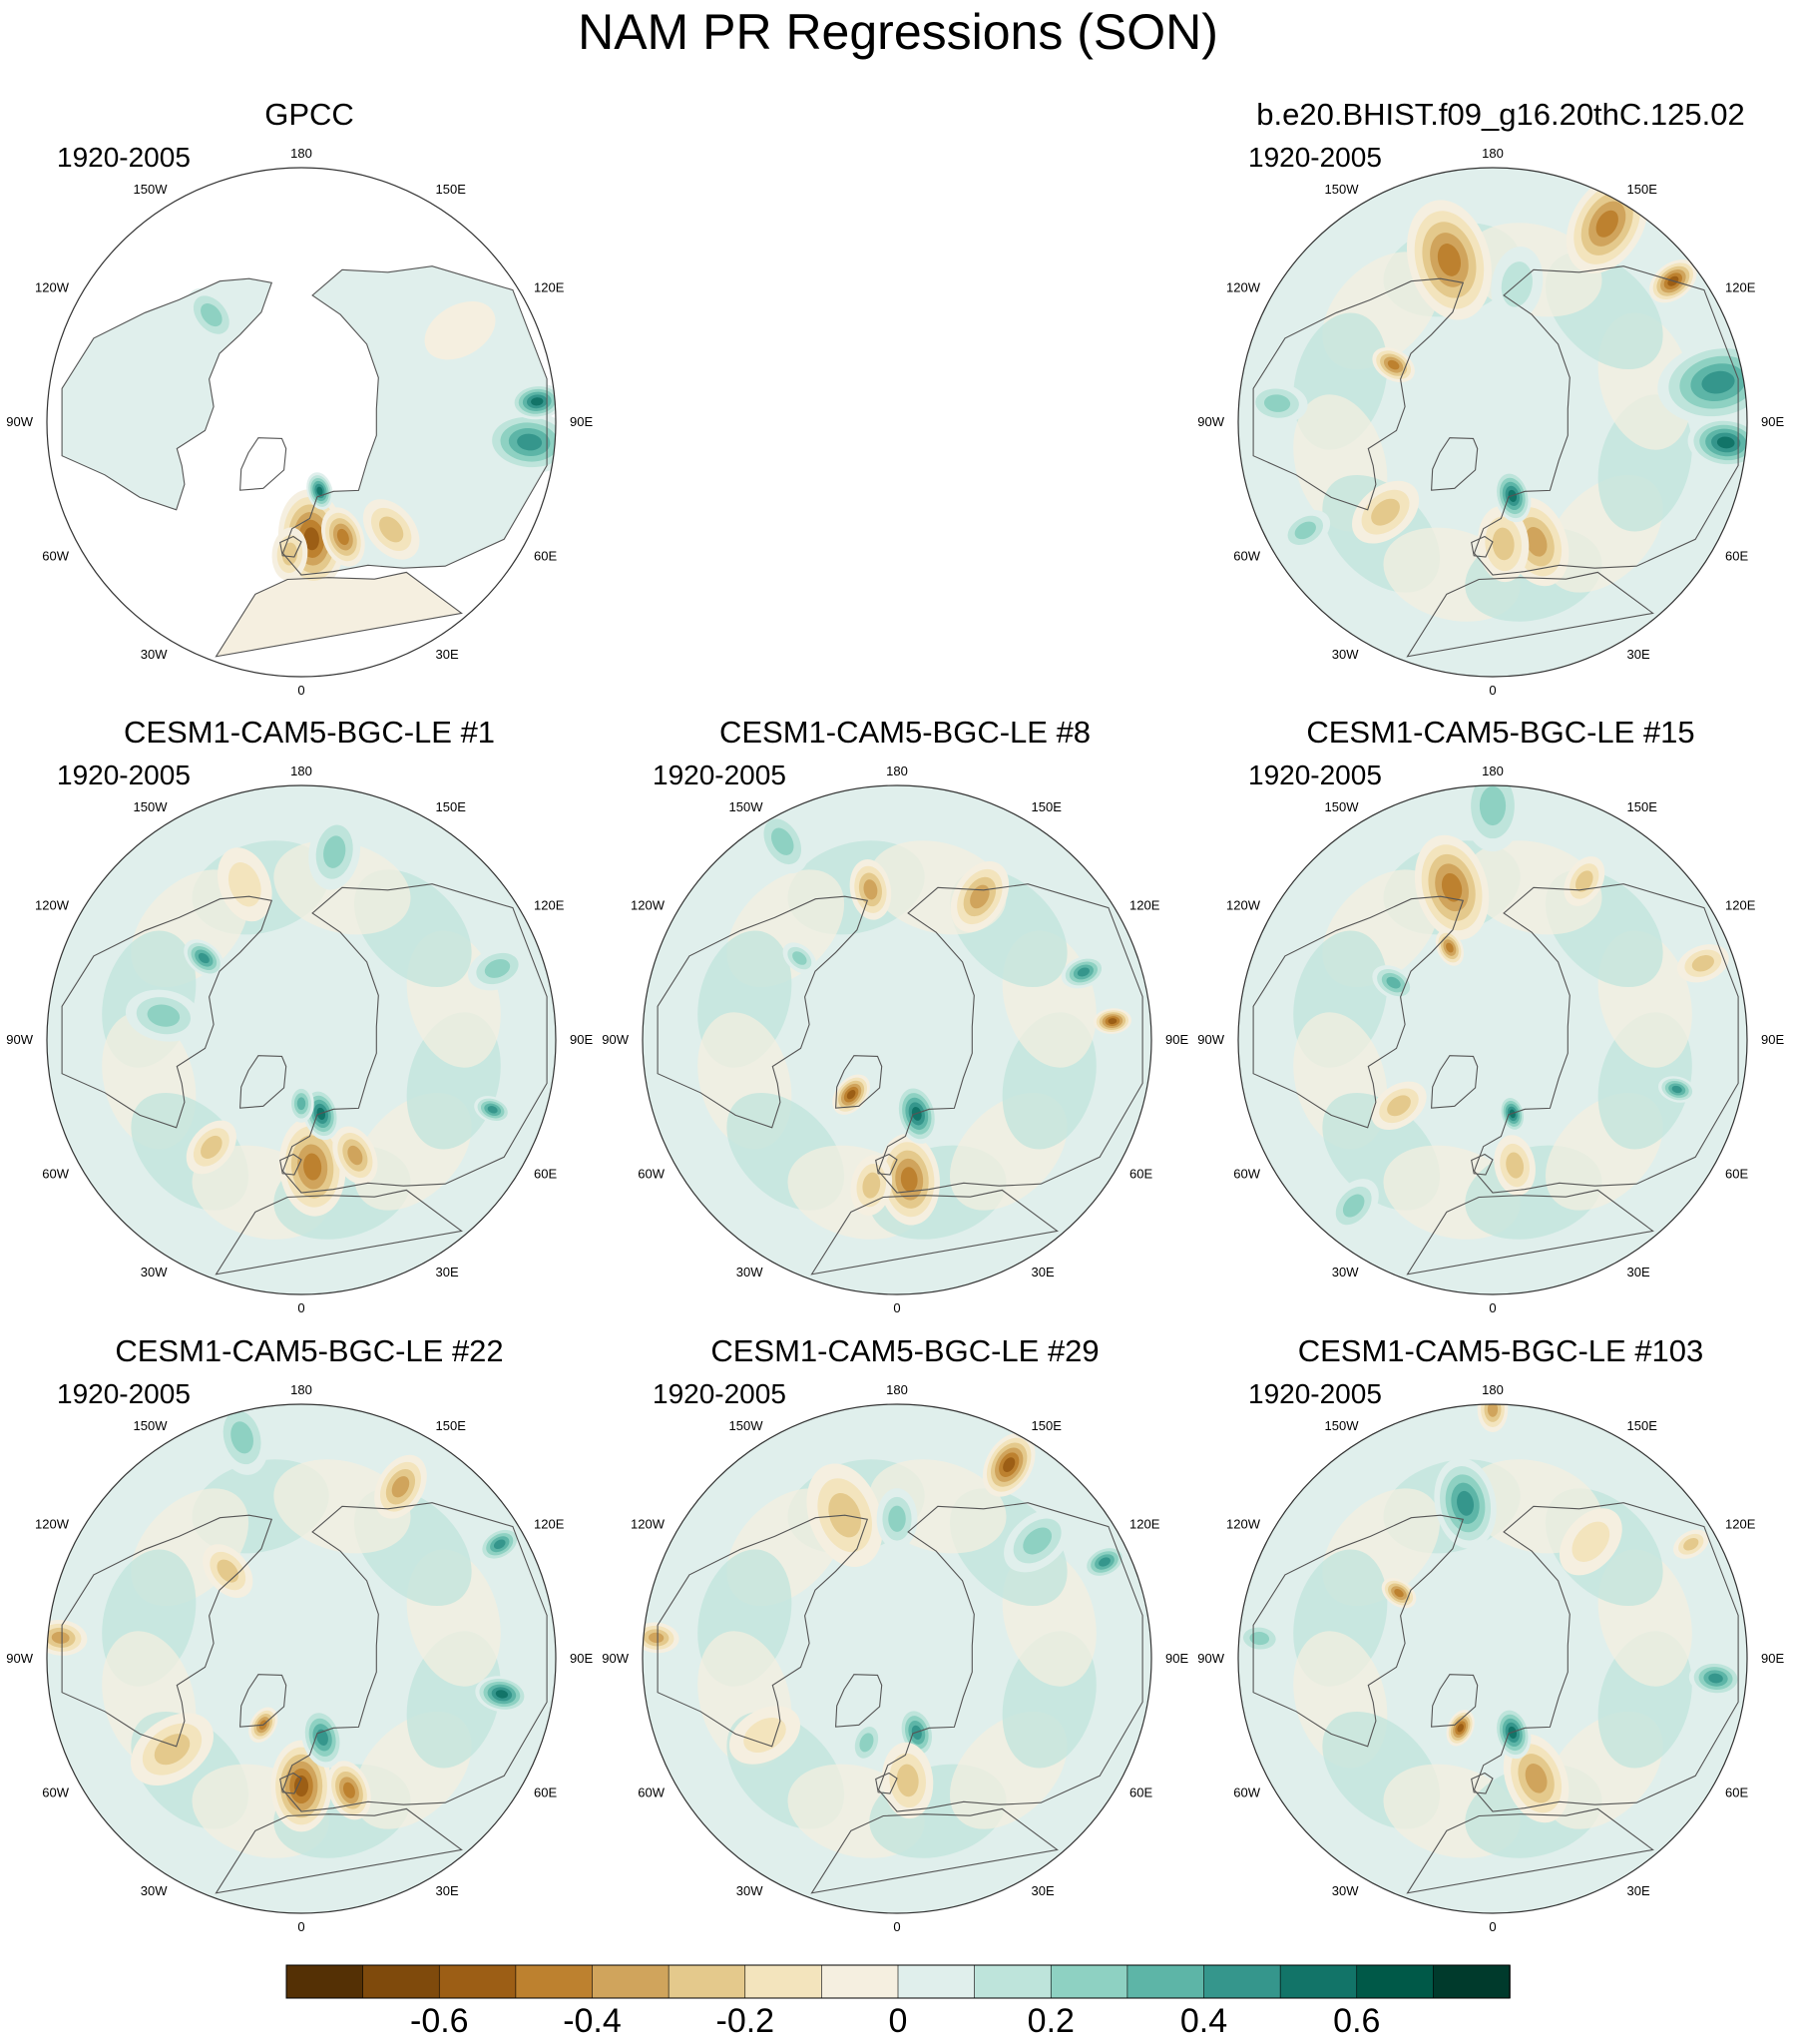 Image resolution: width=1796 pixels, height=2044 pixels. I want to click on coastline-greenland, so click(263, 464).